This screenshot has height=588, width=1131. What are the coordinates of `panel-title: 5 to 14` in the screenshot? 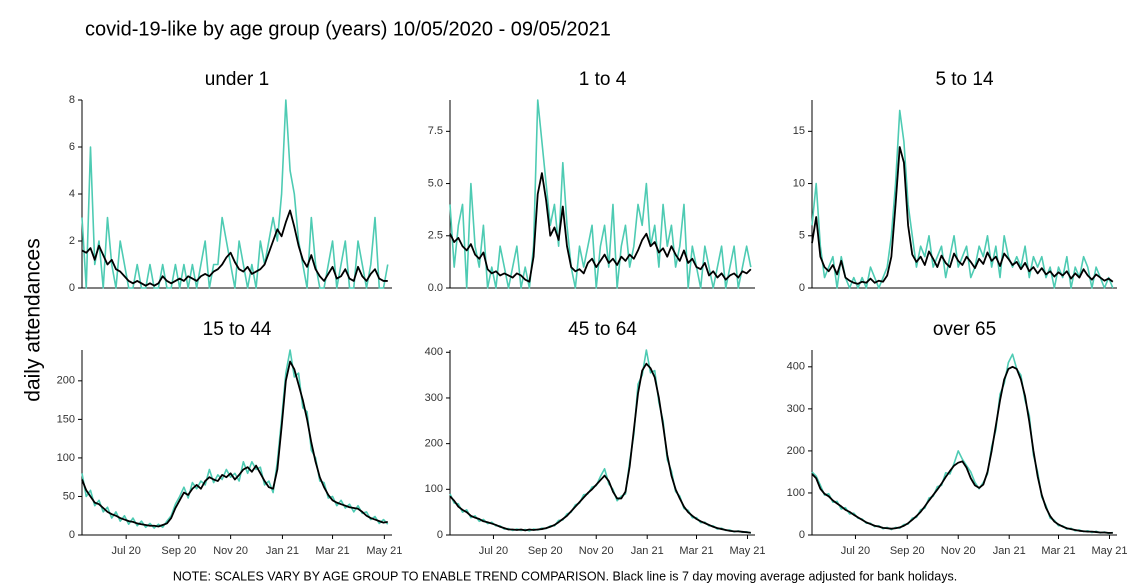 It's located at (964, 79).